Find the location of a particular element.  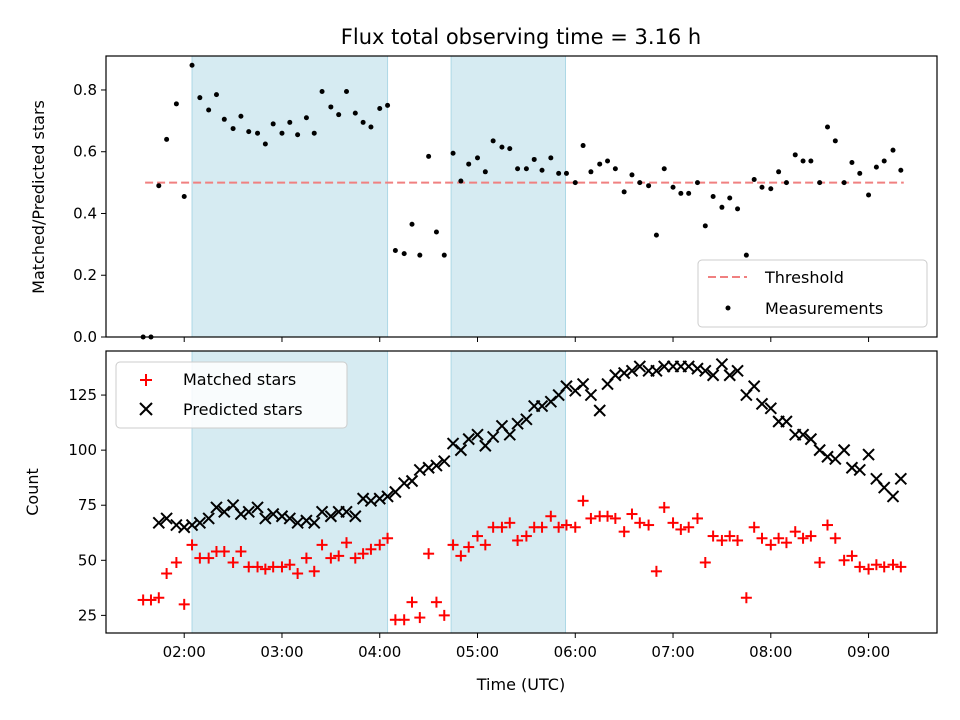

x-tick-label: 06:00 is located at coordinates (575, 652).